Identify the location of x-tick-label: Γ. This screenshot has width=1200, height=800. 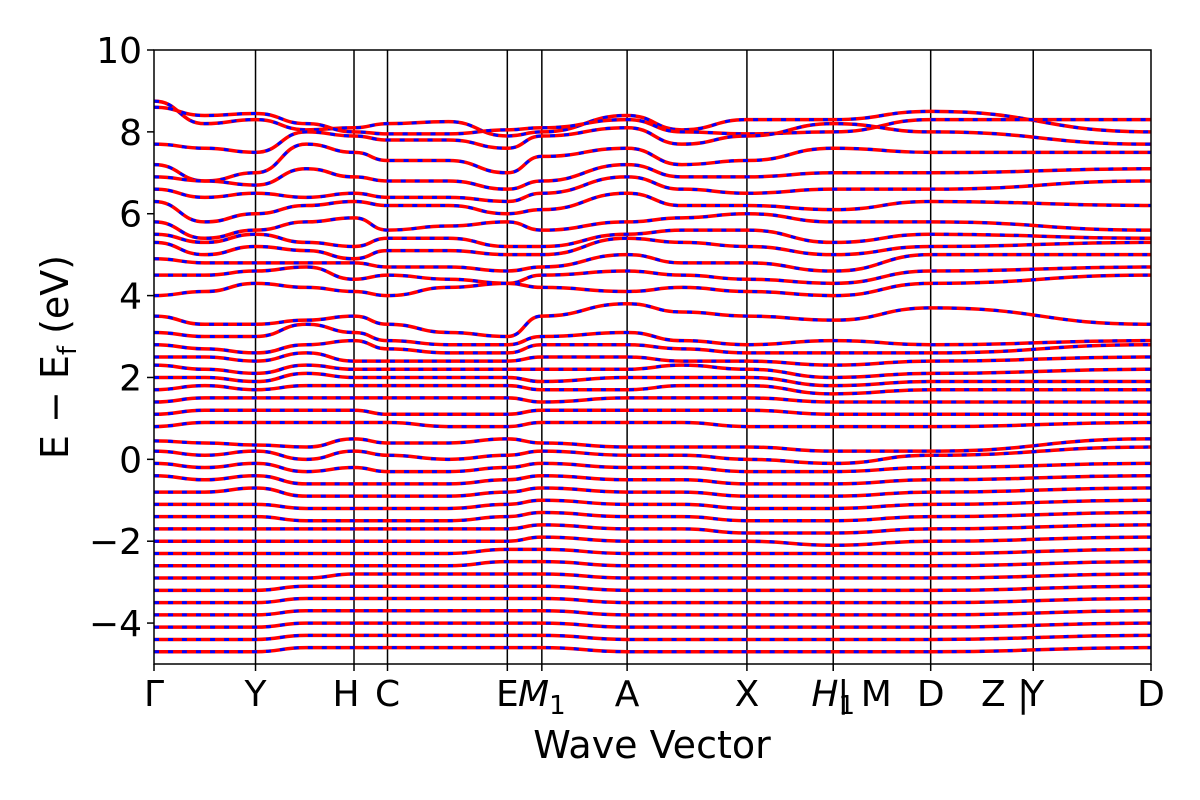
(154, 694).